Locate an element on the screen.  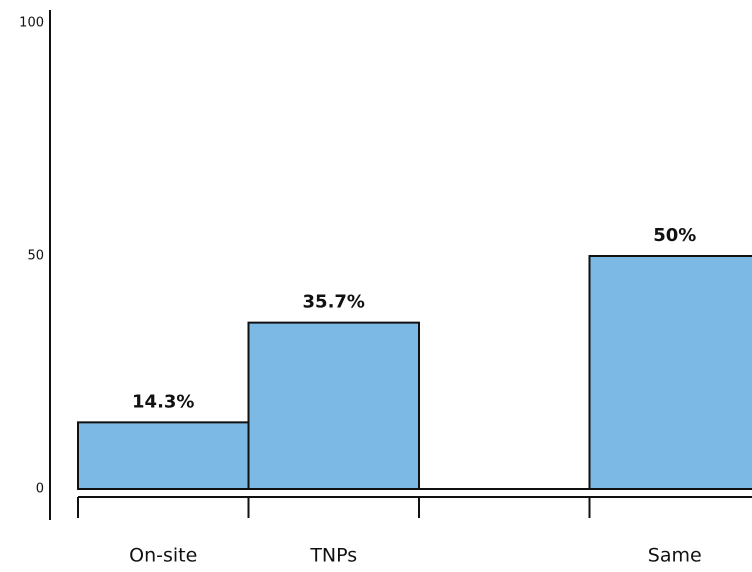
value-label: 14.3% is located at coordinates (163, 401).